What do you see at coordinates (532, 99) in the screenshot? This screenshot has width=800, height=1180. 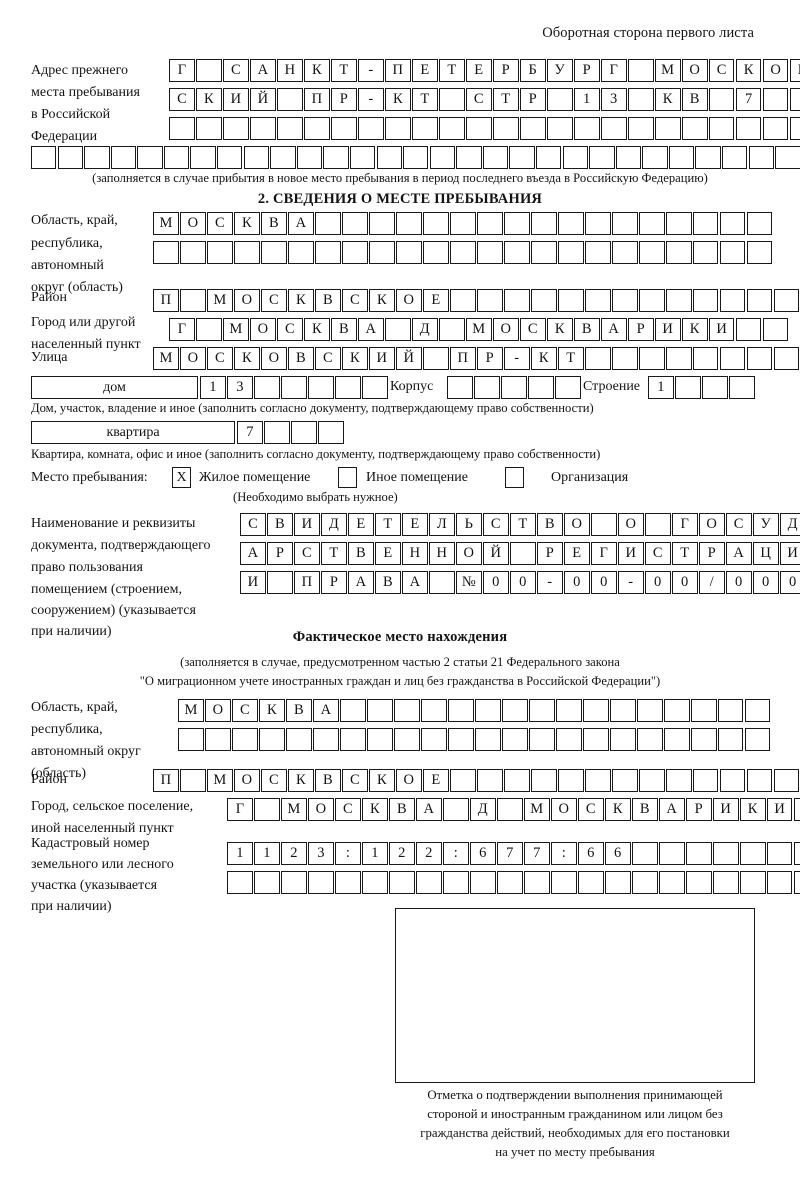 I see `char-cell: Р` at bounding box center [532, 99].